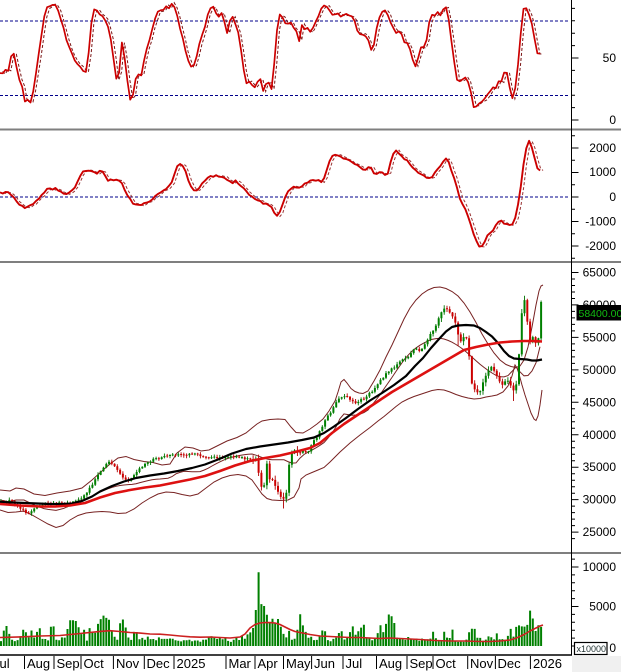  Describe the element at coordinates (600, 532) in the screenshot. I see `svg-text: 25000` at that location.